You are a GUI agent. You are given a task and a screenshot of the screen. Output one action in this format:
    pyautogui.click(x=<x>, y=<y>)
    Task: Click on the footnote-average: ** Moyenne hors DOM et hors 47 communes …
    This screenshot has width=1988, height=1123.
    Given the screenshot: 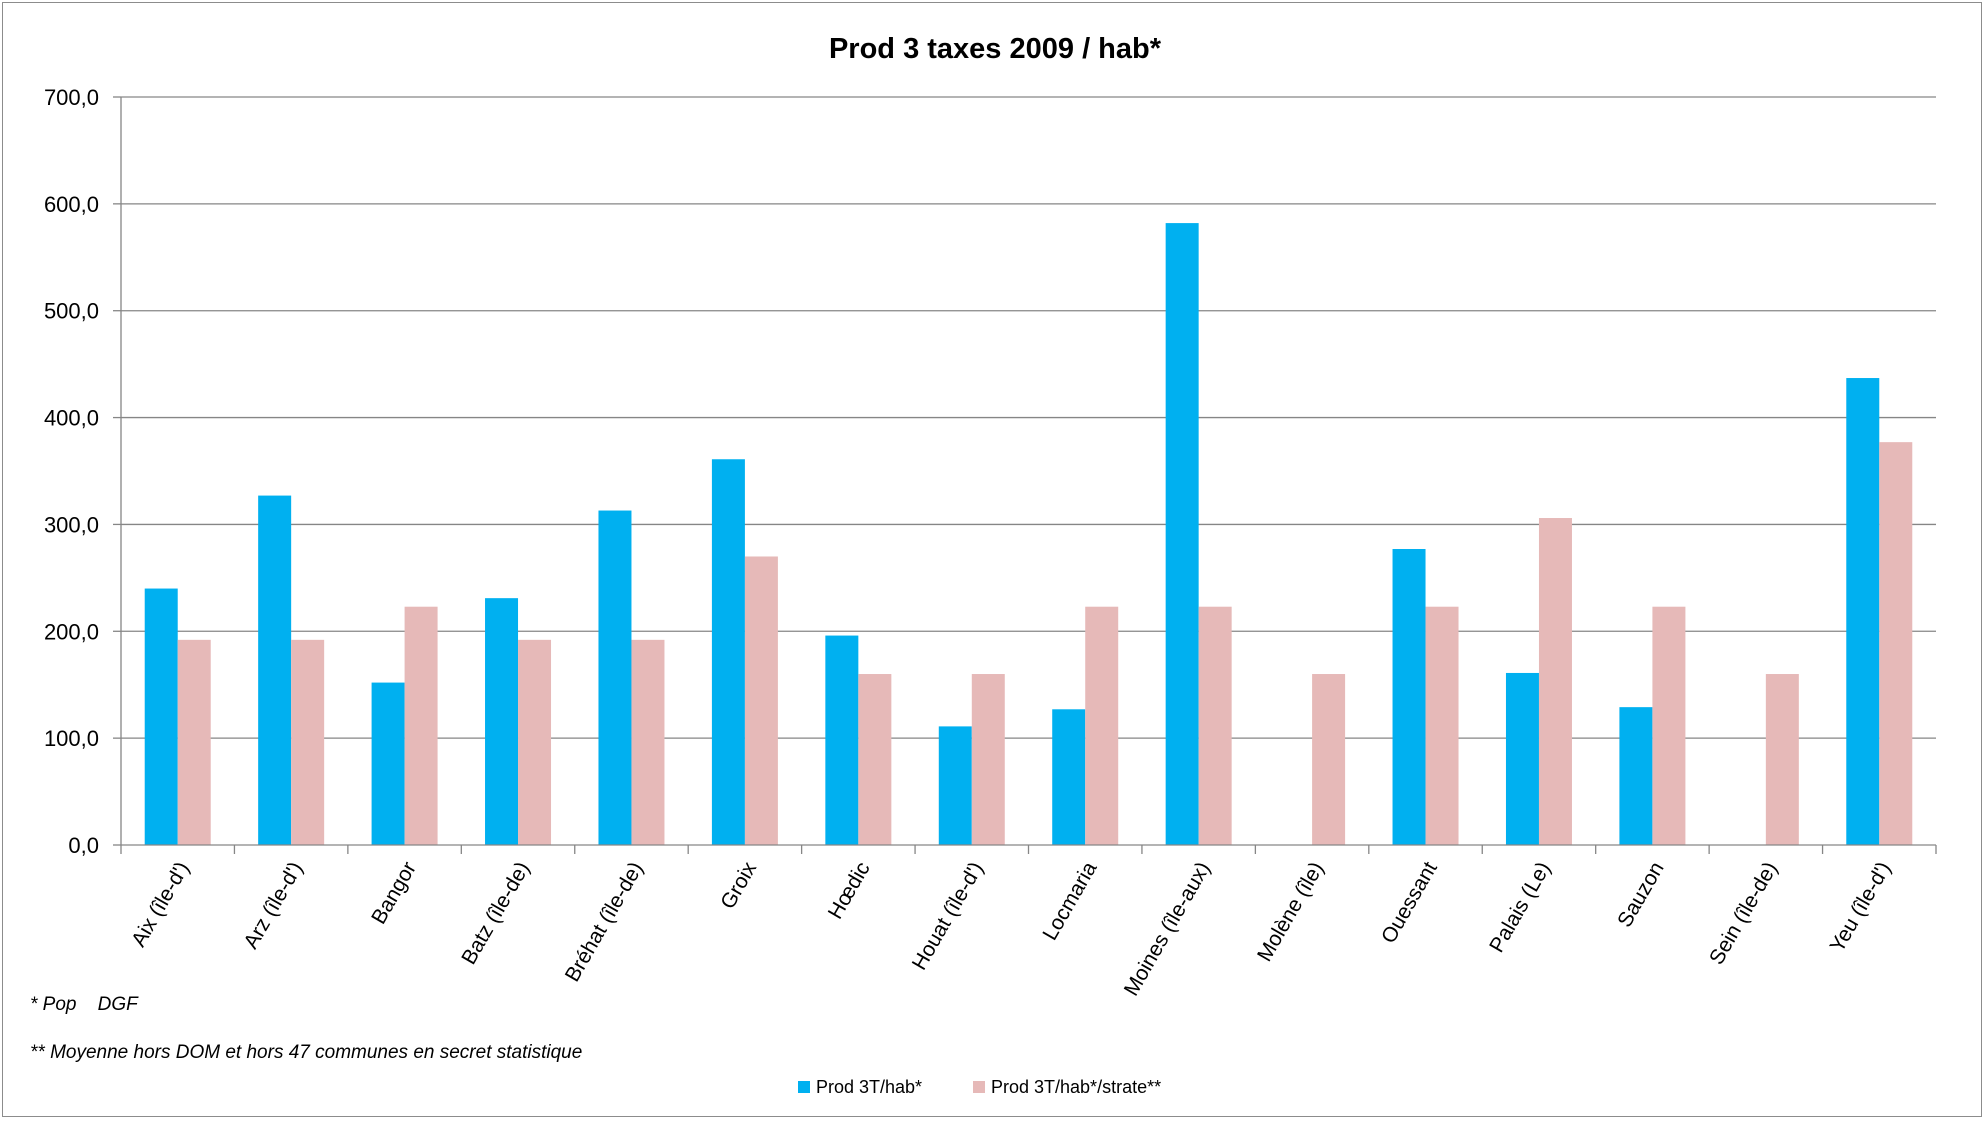 What is the action you would take?
    pyautogui.click(x=306, y=1052)
    